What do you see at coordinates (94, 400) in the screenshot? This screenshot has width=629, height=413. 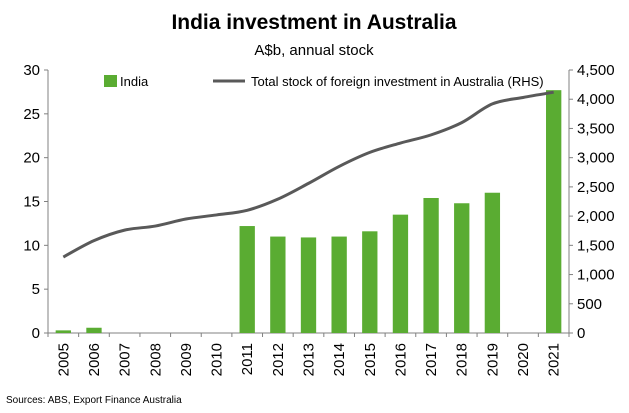 I see `chart-source: Sources: ABS, Export Finance Australia` at bounding box center [94, 400].